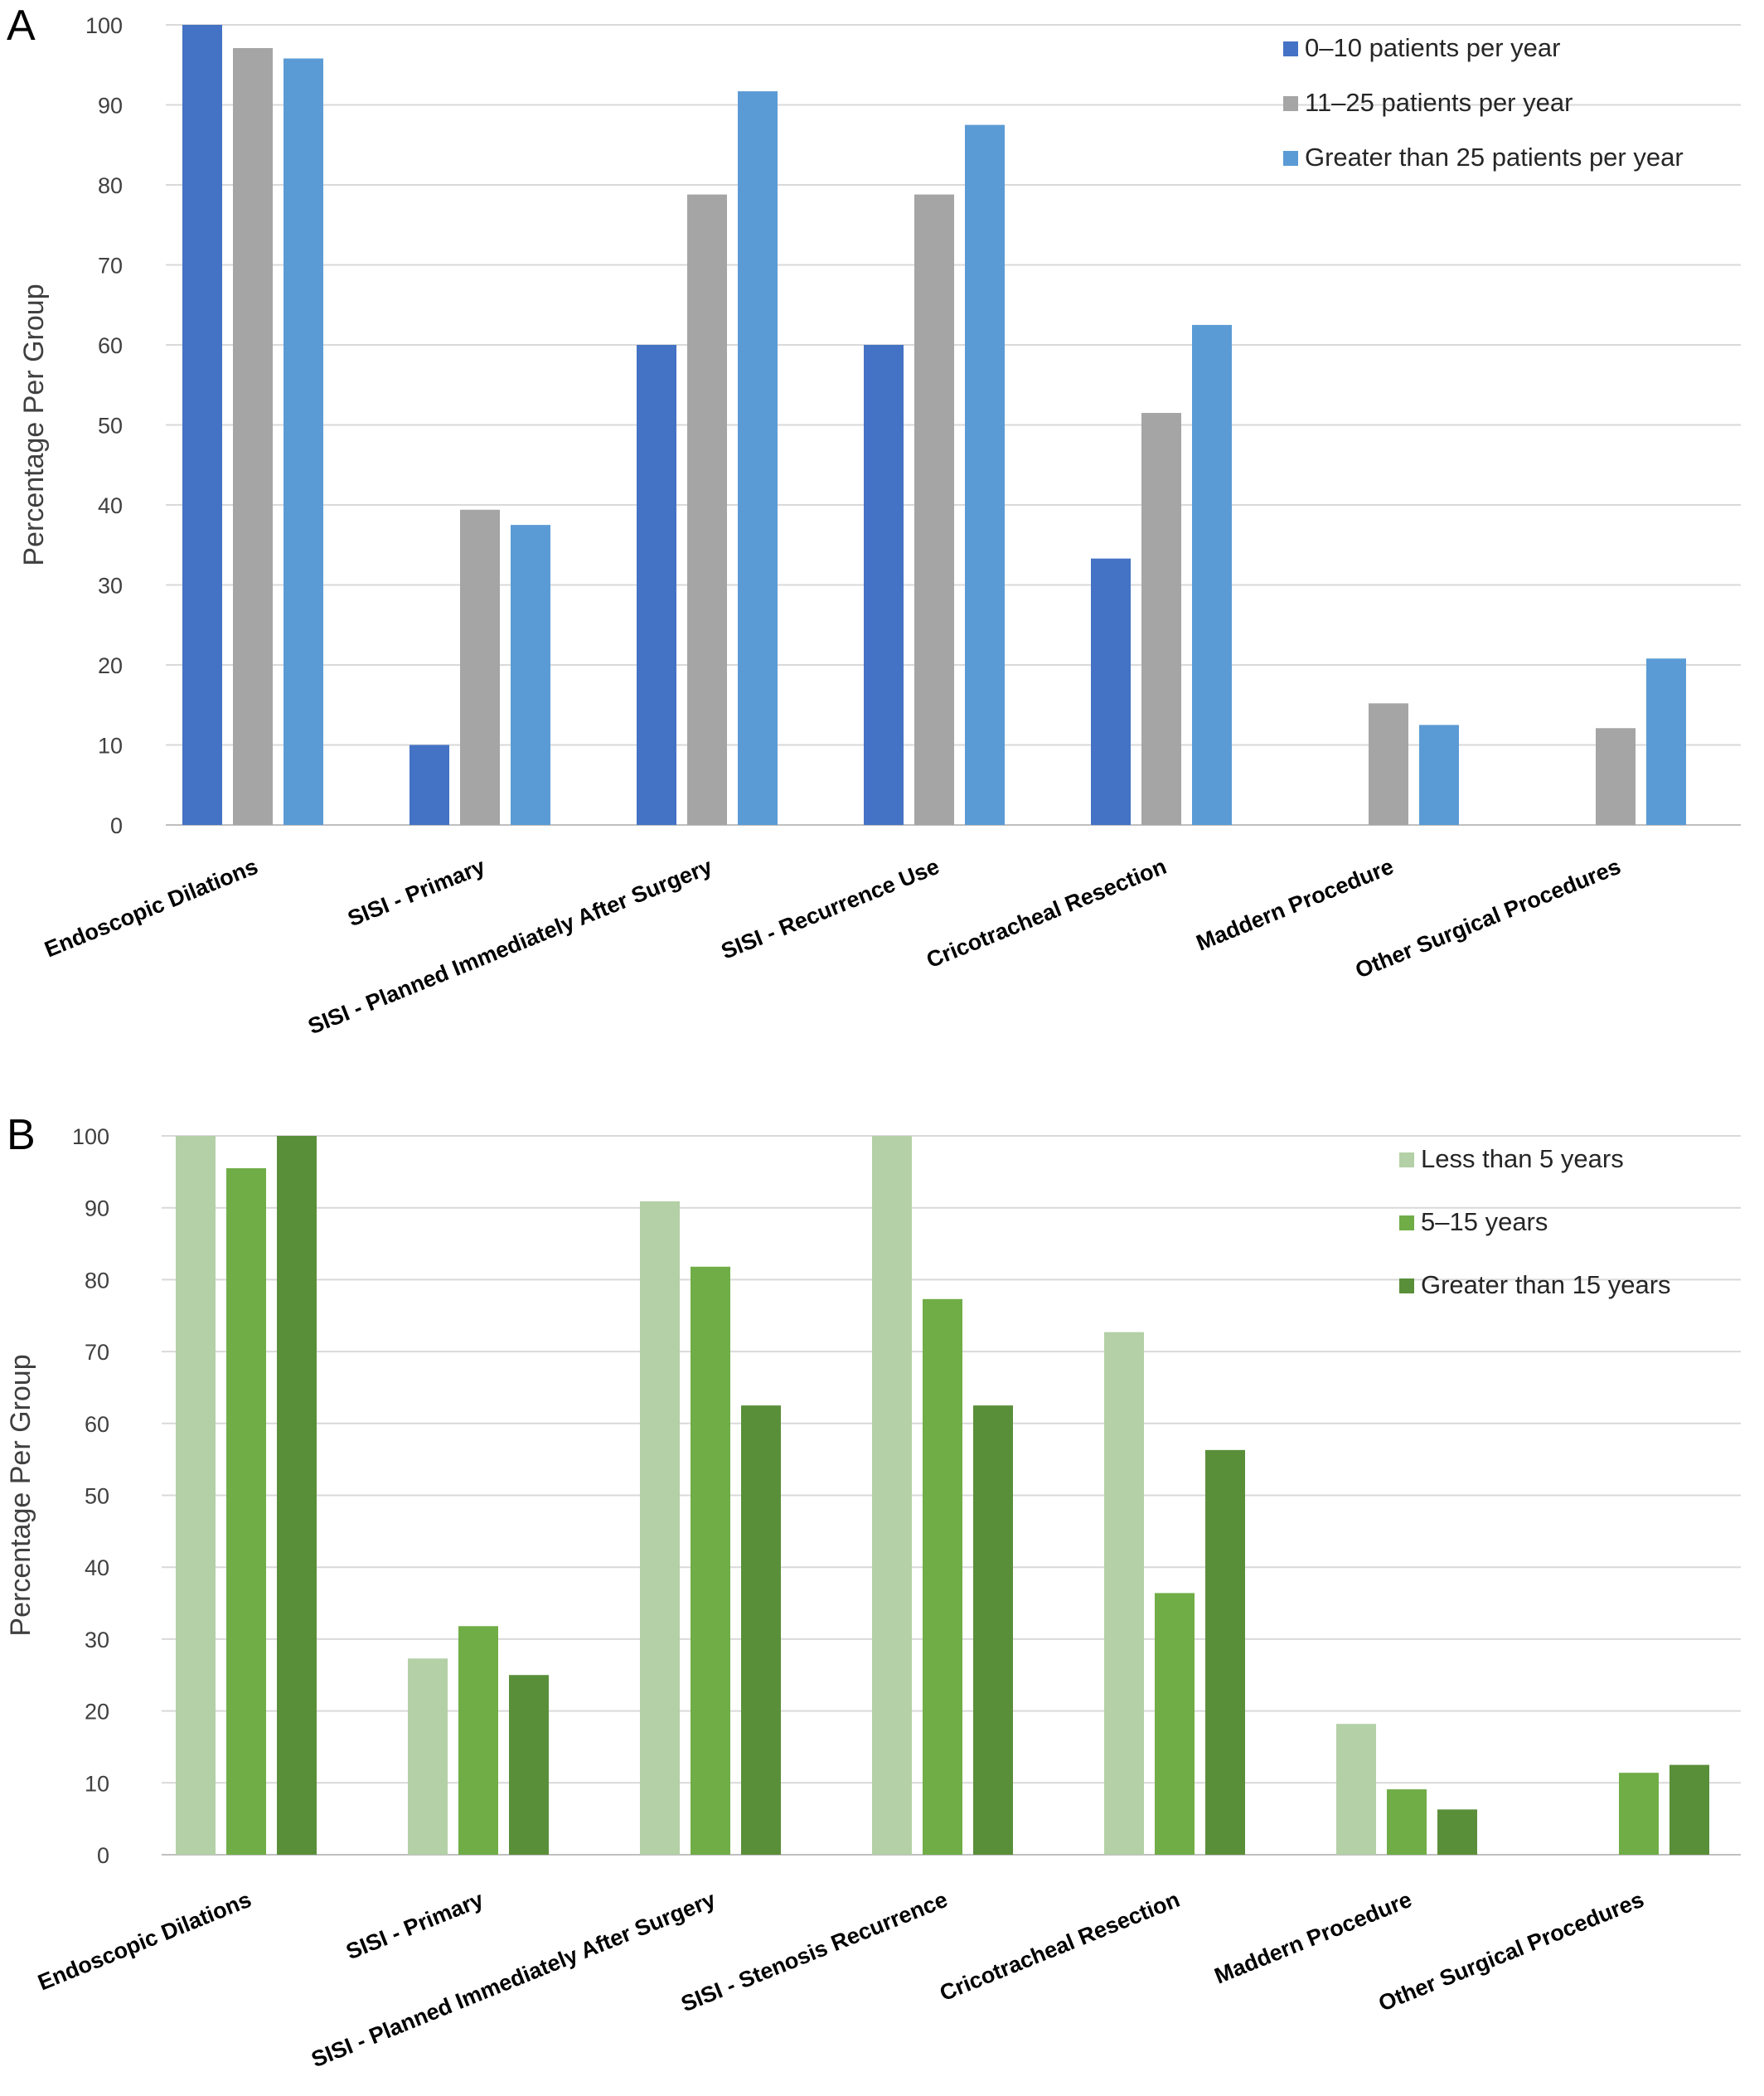 This screenshot has width=1764, height=2096. I want to click on legend-label: 5–15 years, so click(1484, 1221).